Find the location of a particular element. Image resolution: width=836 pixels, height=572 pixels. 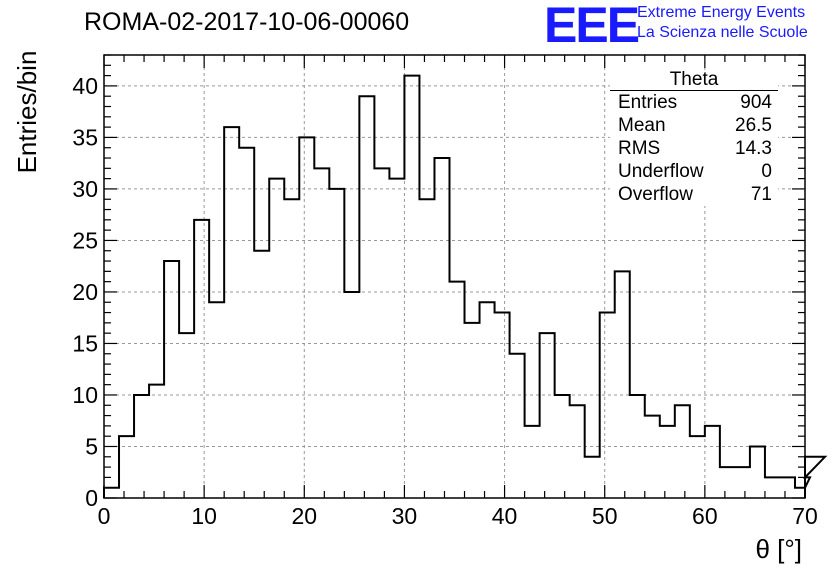

stats-label: Entries is located at coordinates (648, 102).